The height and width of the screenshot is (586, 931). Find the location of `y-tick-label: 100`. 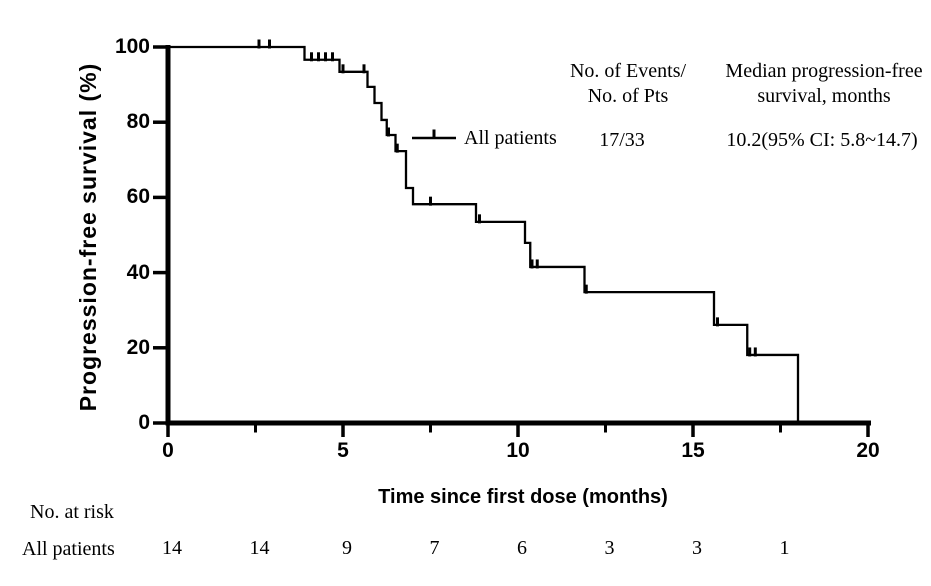

y-tick-label: 100 is located at coordinates (132, 46).